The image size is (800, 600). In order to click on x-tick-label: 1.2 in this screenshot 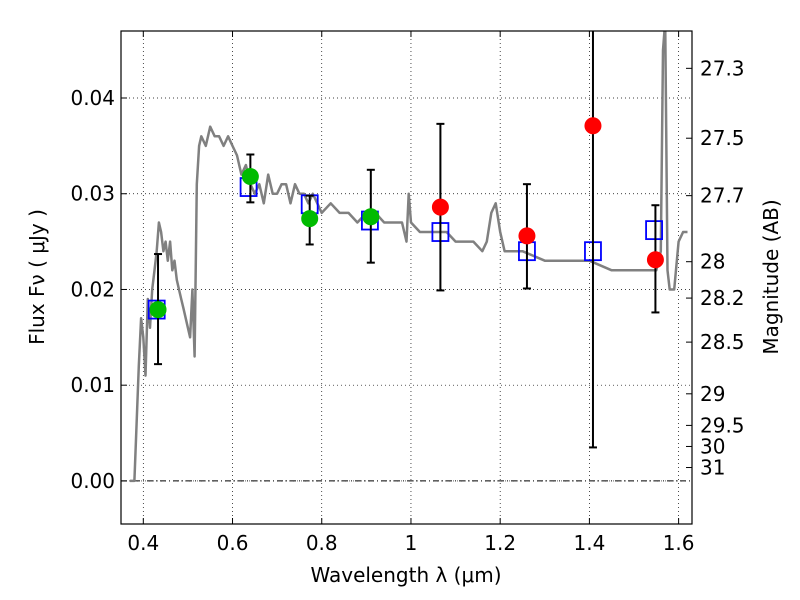, I will do `click(500, 543)`.